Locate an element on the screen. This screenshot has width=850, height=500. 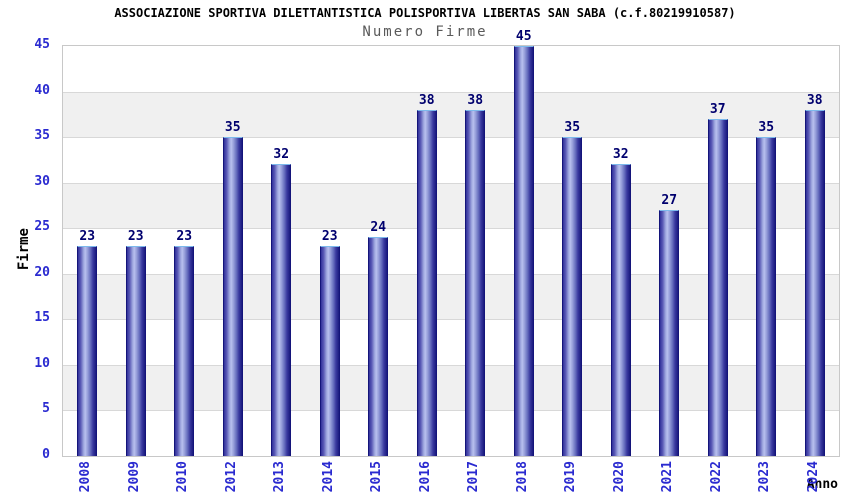
bar-value-label: 45 is located at coordinates (523, 36).